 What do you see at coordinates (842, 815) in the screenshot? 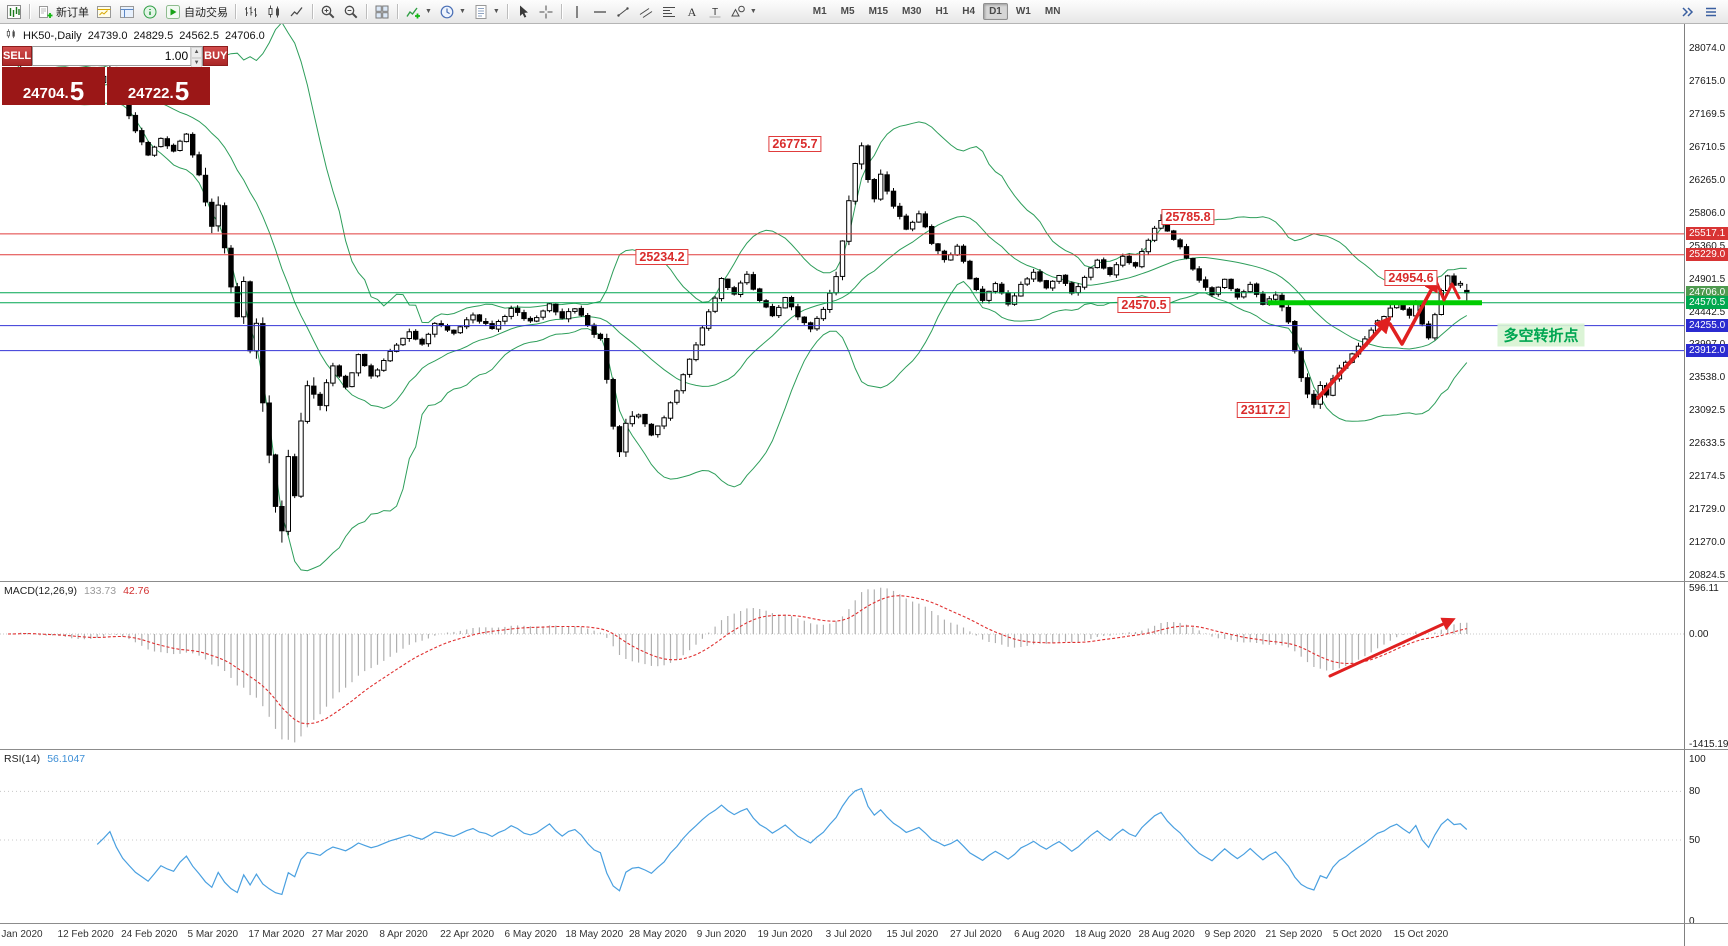
I see `rsi-level-lines` at bounding box center [842, 815].